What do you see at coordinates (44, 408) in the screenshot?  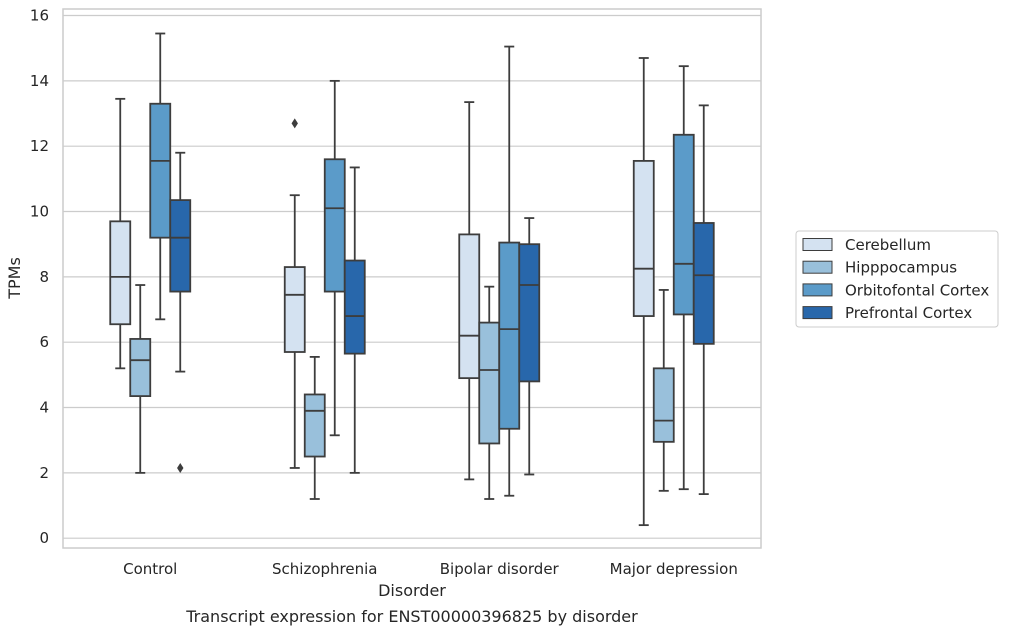 I see `y-tick-label: 4` at bounding box center [44, 408].